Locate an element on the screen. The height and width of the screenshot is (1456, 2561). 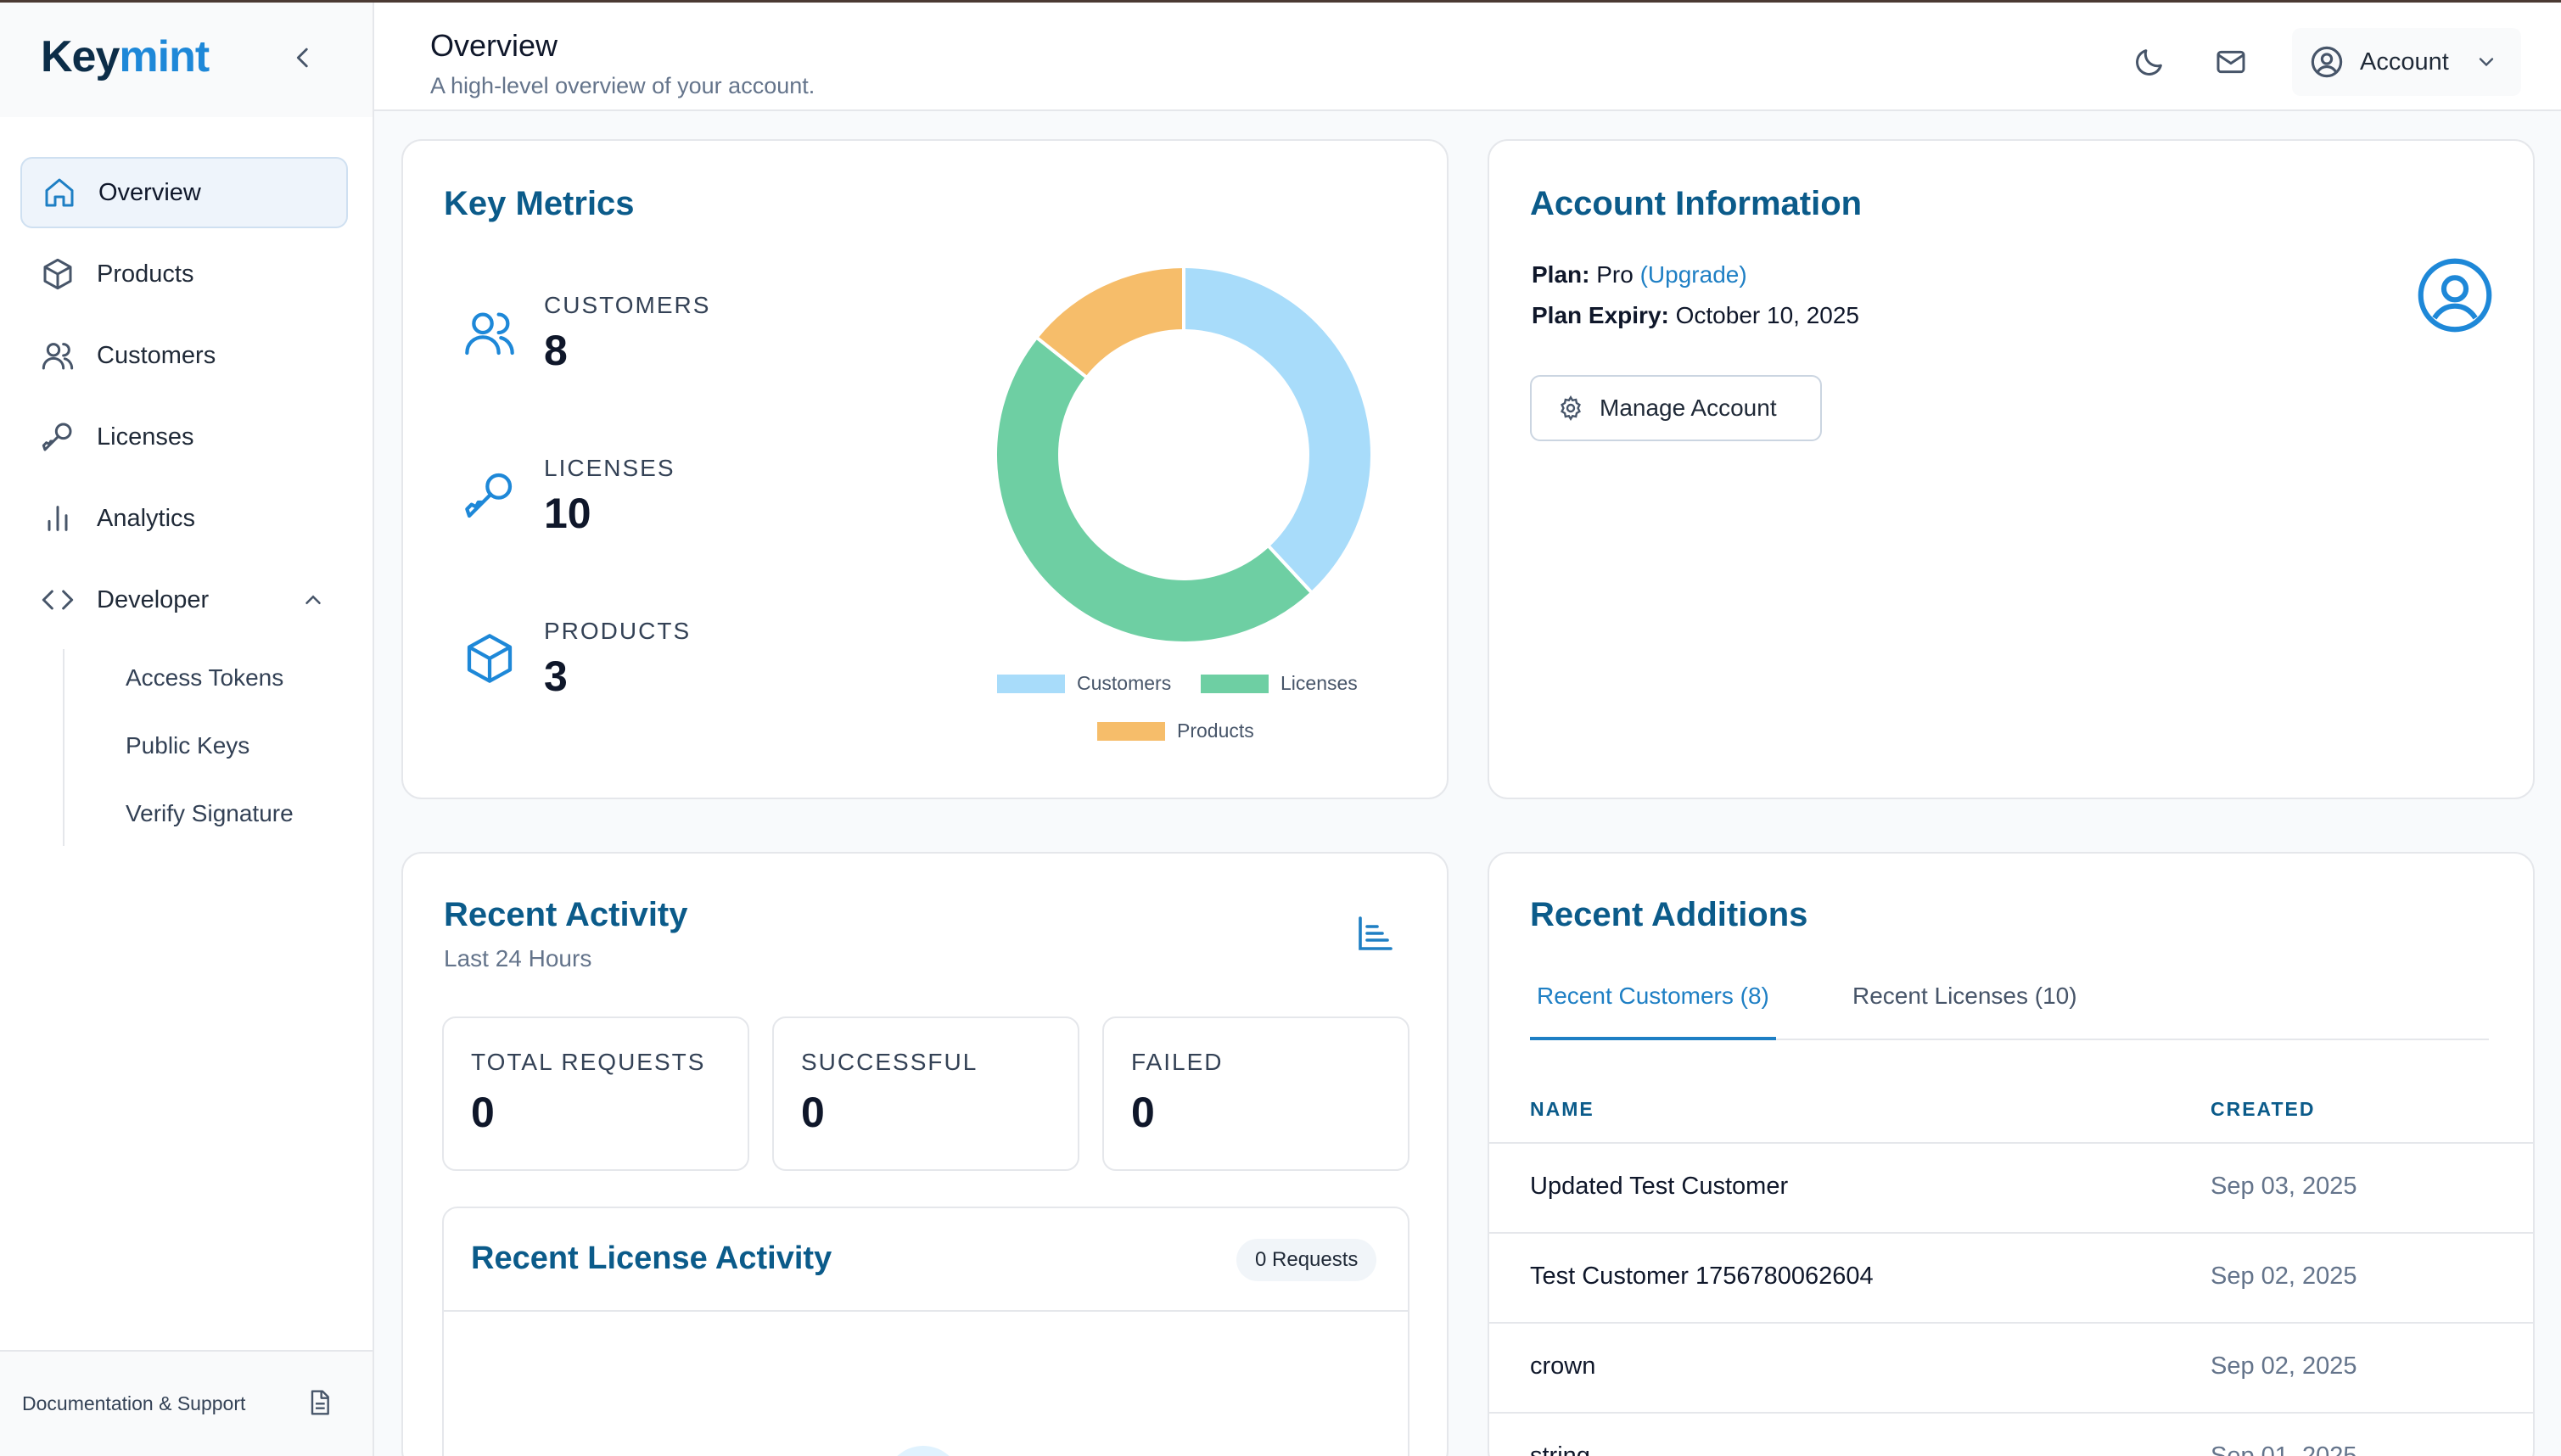
sidebar-item-licenses: Licenses is located at coordinates (184, 437).